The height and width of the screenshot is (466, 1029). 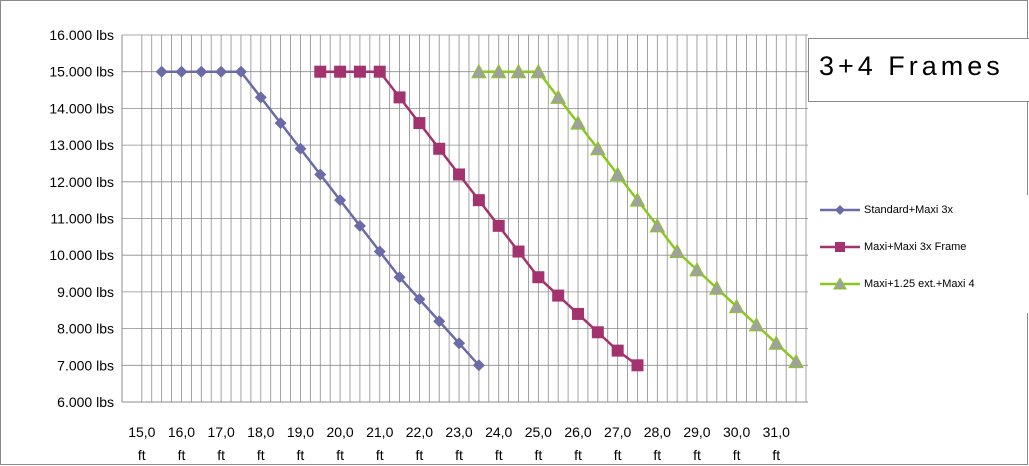 I want to click on x-tick-label: 22,0, so click(x=419, y=432).